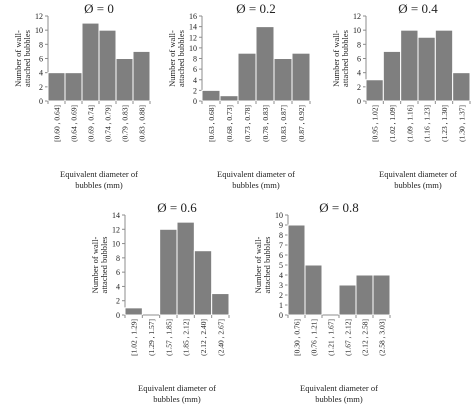 The height and width of the screenshot is (404, 474). I want to click on x-category-label: [1.02 , 1.29], so click(134, 337).